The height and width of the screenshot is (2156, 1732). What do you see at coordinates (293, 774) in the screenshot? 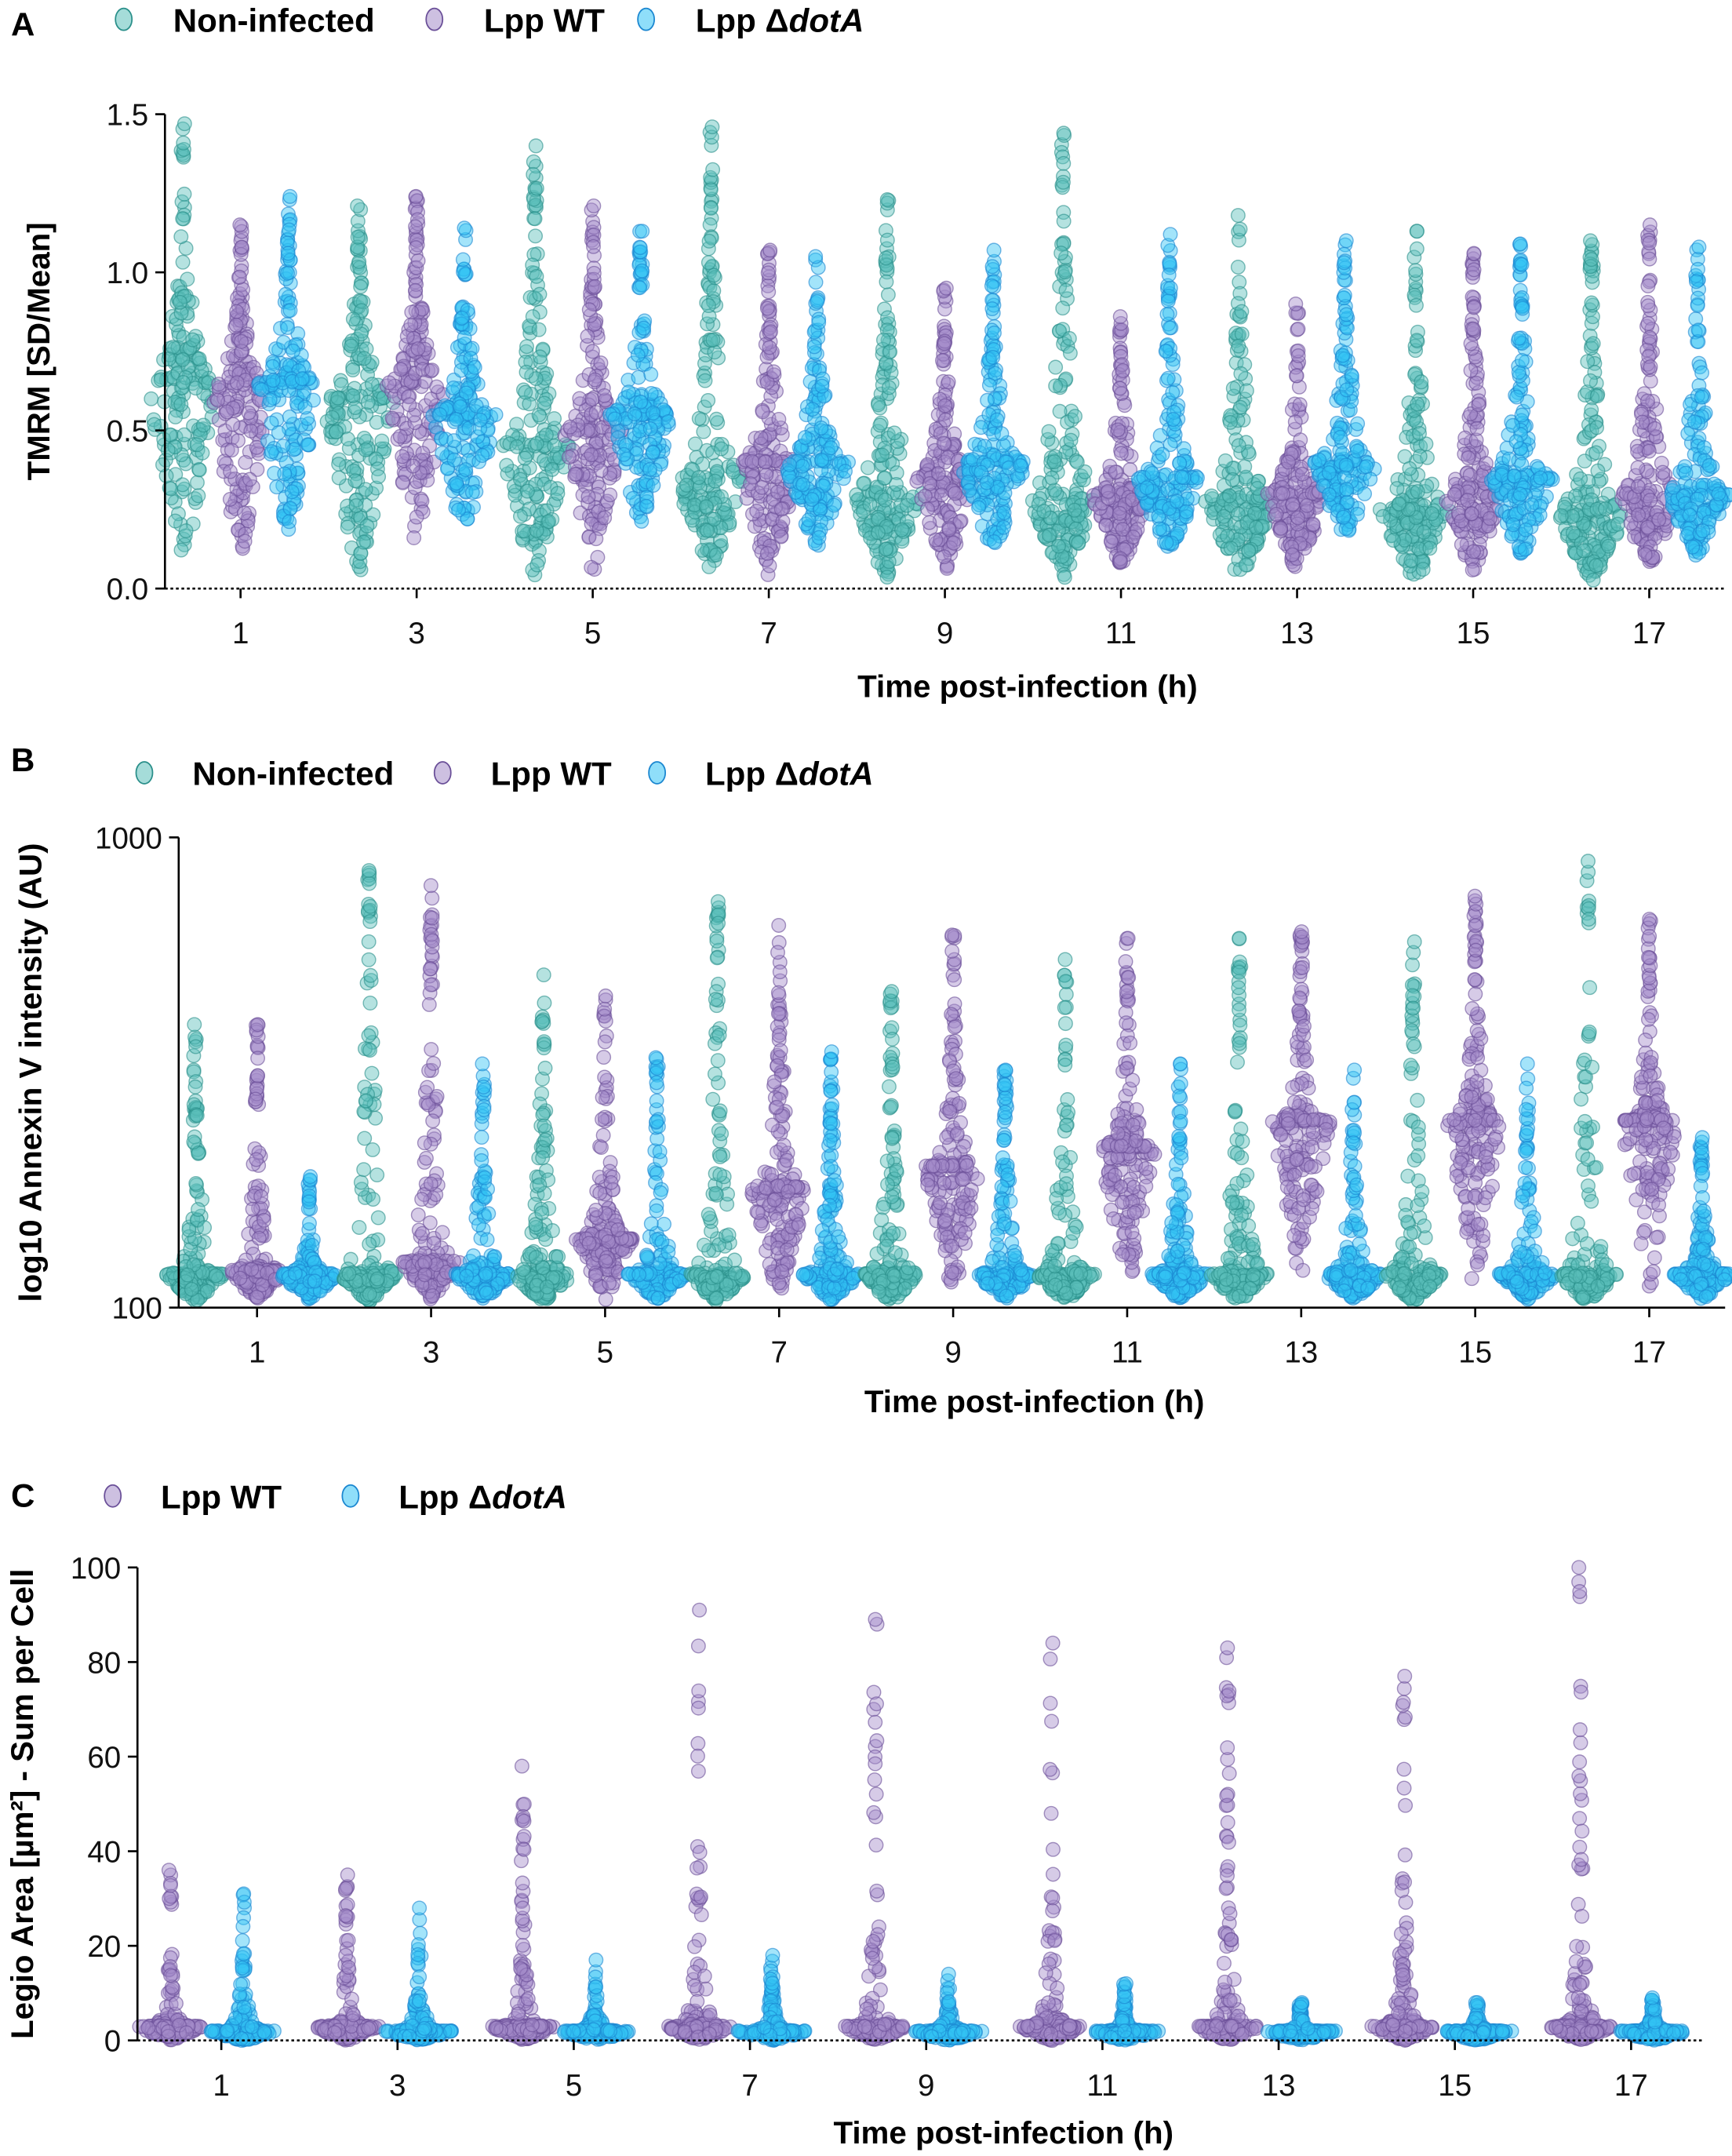
I see `legend-label-text: Non-infected` at bounding box center [293, 774].